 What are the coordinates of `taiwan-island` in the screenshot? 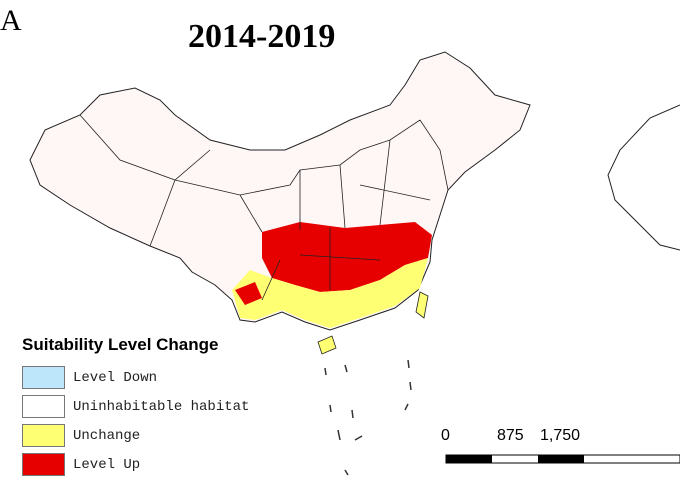 It's located at (422, 305).